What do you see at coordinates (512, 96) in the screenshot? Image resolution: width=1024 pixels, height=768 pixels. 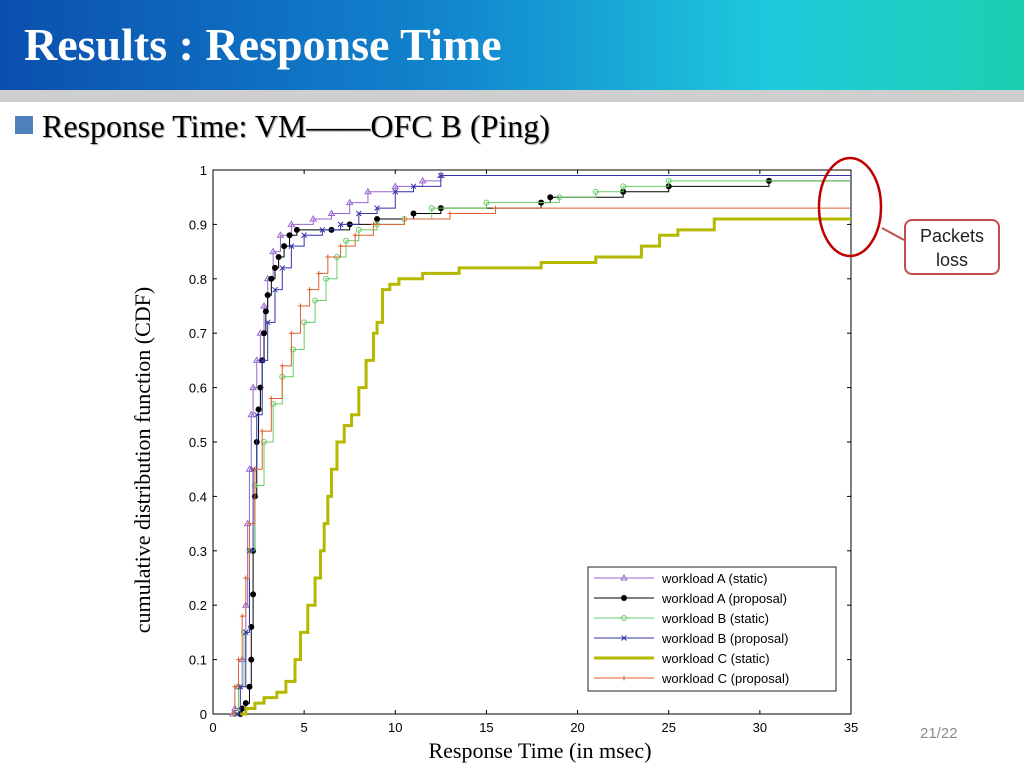 I see `title-divider` at bounding box center [512, 96].